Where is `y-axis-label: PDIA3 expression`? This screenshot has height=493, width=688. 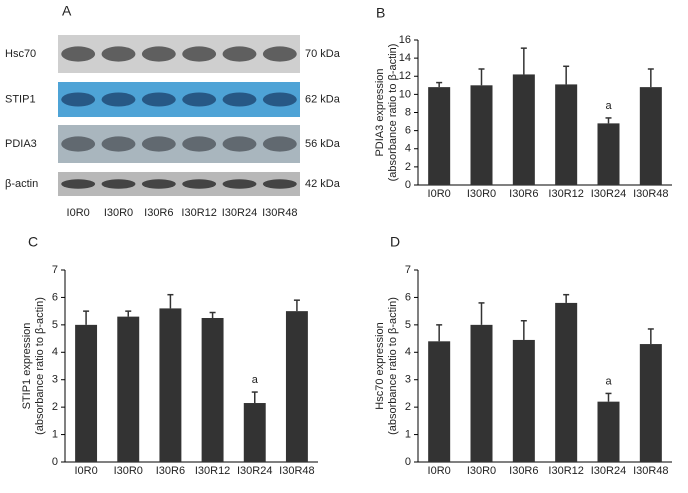
y-axis-label: PDIA3 expression is located at coordinates (380, 112).